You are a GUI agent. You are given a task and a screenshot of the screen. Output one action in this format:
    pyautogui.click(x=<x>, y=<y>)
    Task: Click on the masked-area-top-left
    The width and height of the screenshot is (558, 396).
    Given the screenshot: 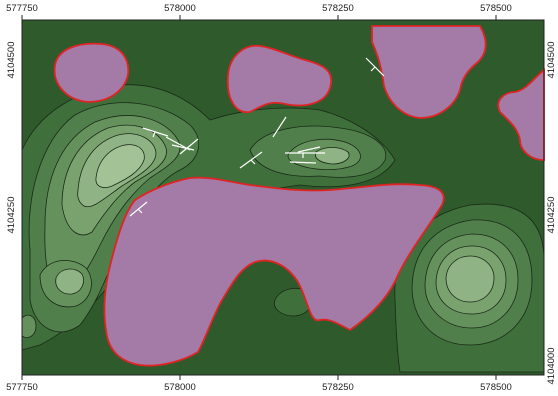 What is the action you would take?
    pyautogui.click(x=91, y=72)
    